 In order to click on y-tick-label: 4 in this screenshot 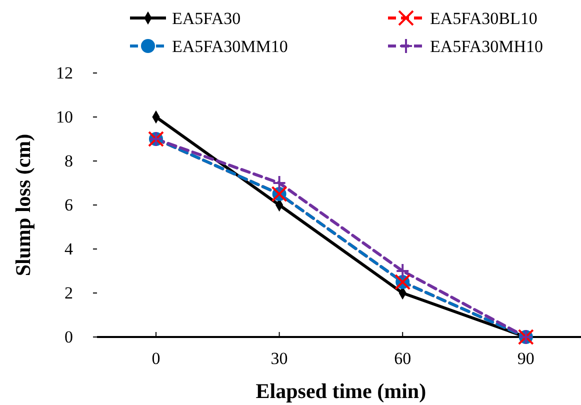, I will do `click(69, 248)`.